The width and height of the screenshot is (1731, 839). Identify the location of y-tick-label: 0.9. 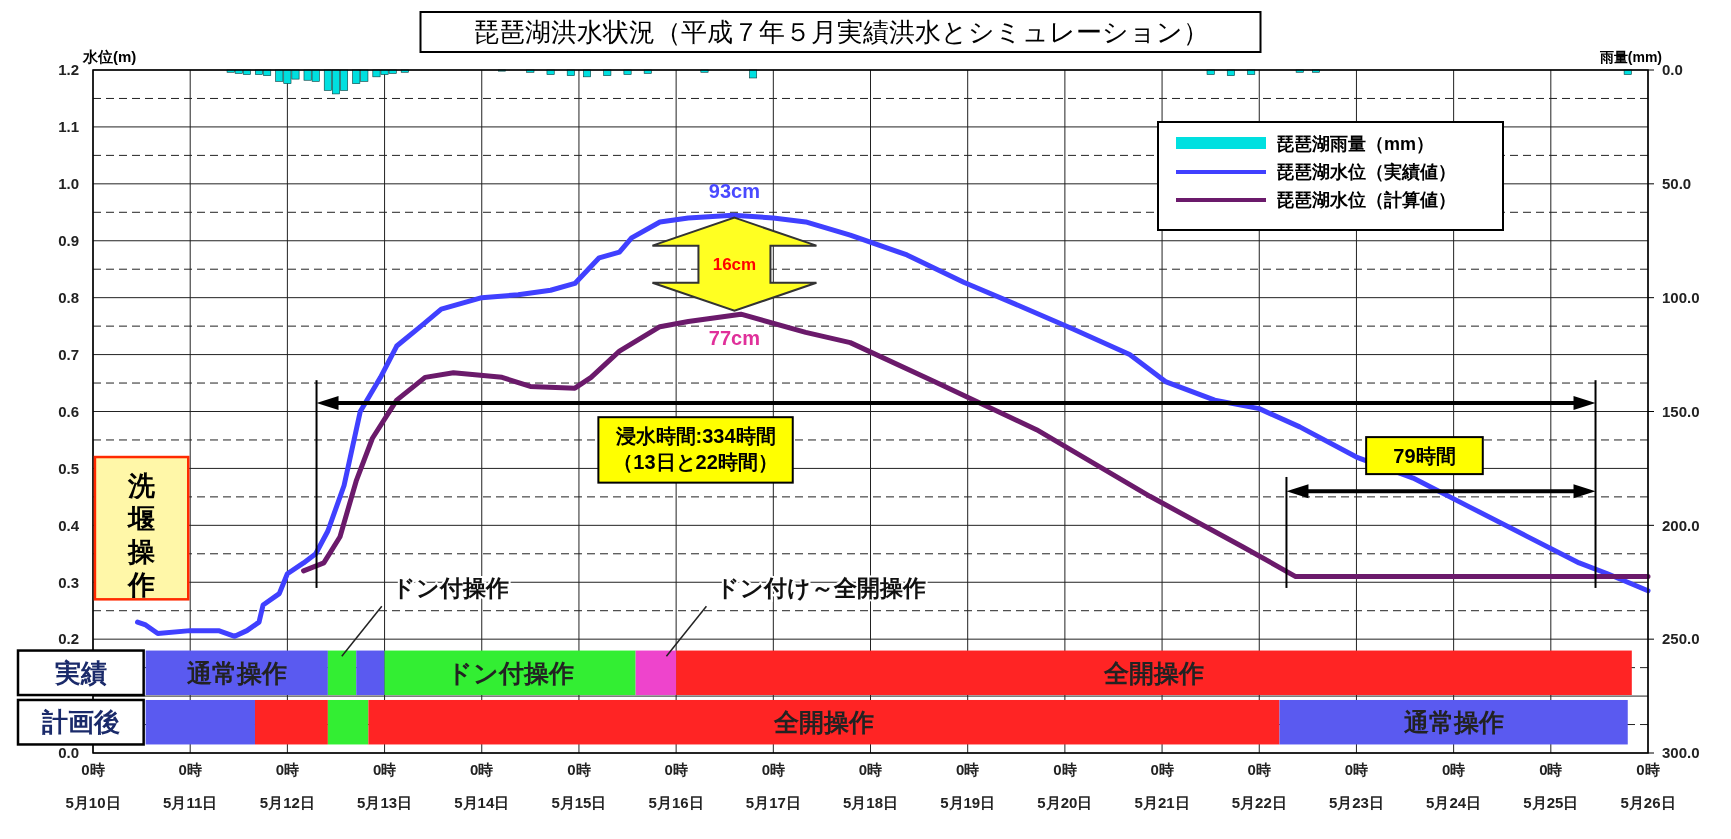
(68, 240).